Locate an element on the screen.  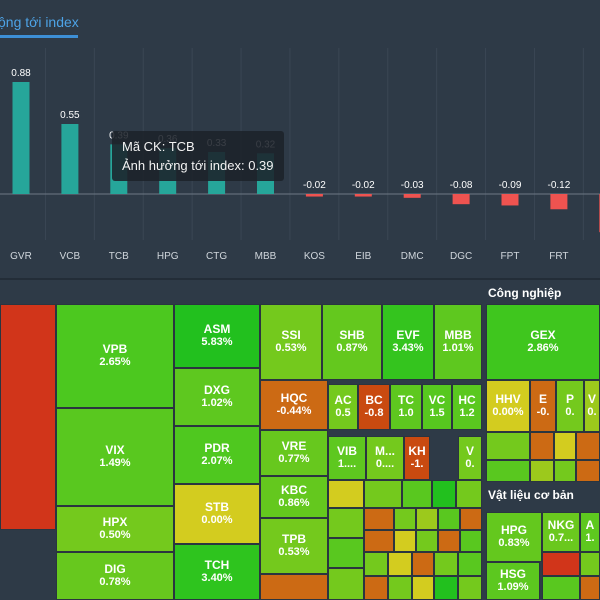
tile-pdr: PDR 2.07% is located at coordinates (217, 455).